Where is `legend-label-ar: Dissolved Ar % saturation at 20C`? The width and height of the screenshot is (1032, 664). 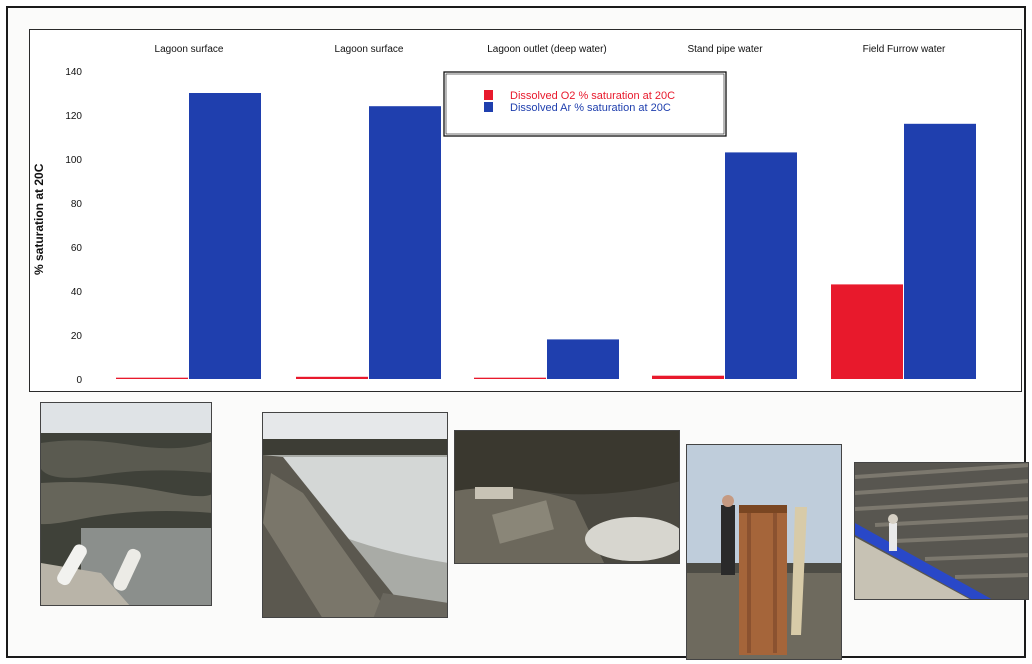 legend-label-ar: Dissolved Ar % saturation at 20C is located at coordinates (590, 108).